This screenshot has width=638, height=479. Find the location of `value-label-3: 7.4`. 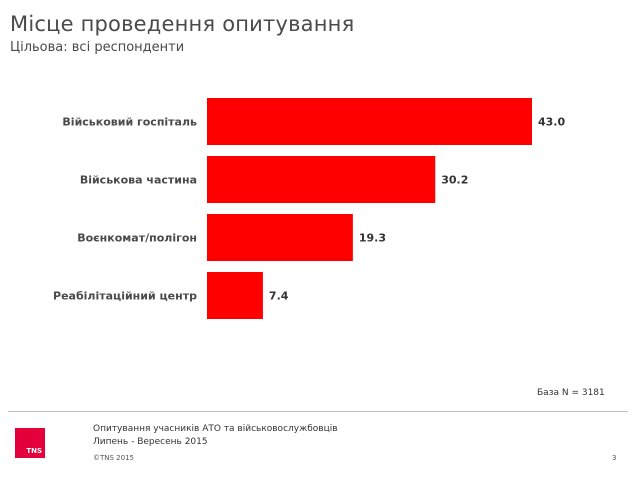

value-label-3: 7.4 is located at coordinates (279, 296).